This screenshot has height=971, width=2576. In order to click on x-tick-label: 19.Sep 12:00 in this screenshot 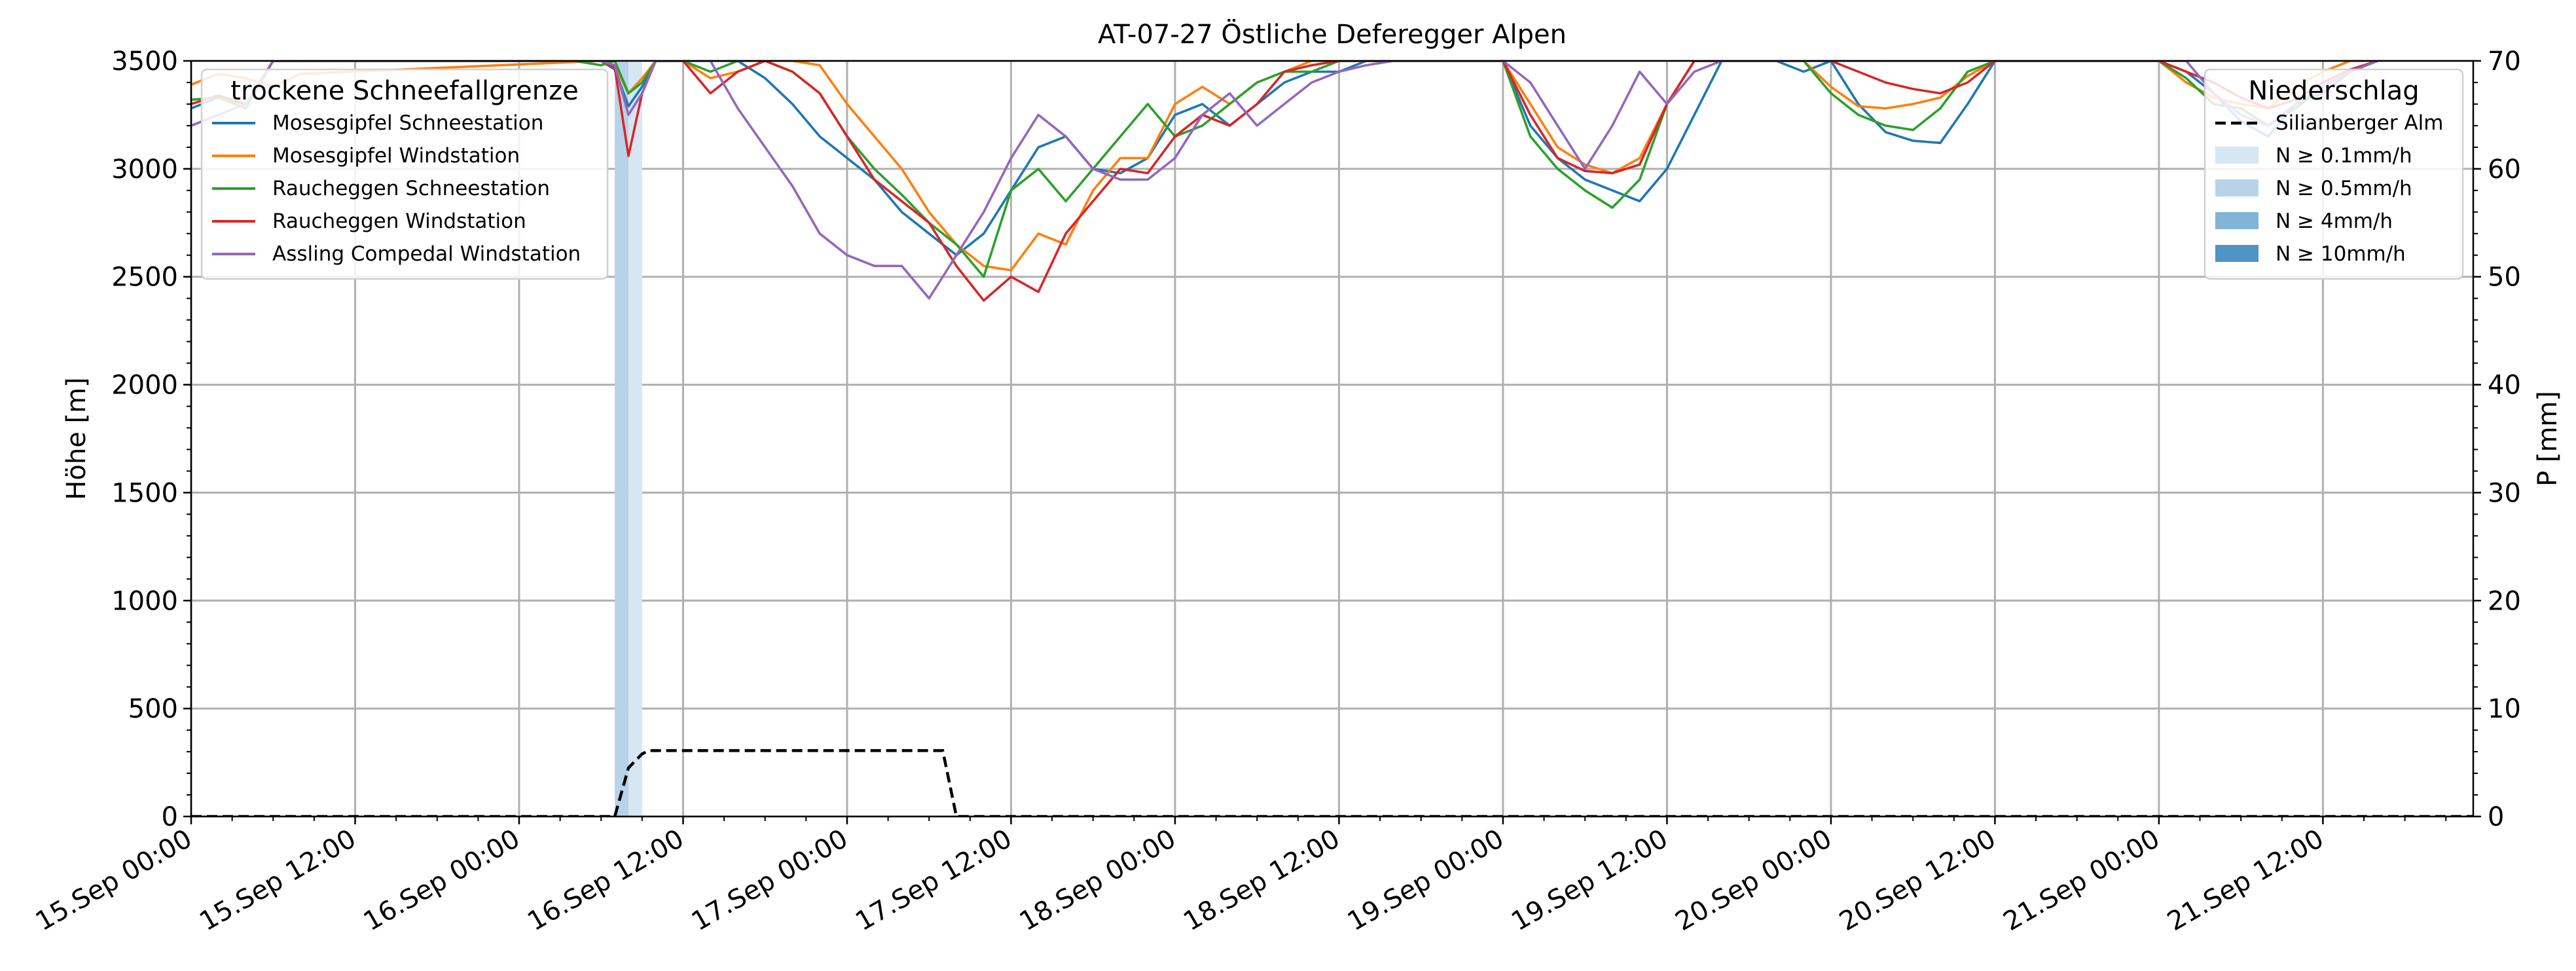, I will do `click(1589, 880)`.